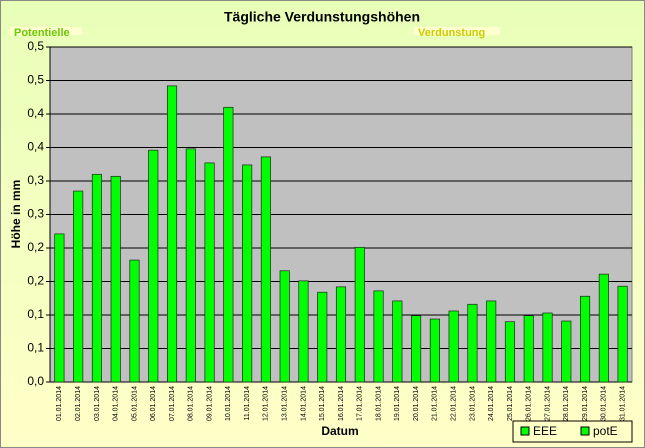 The image size is (645, 448). I want to click on x-tick-label: 01.01.2014, so click(59, 403).